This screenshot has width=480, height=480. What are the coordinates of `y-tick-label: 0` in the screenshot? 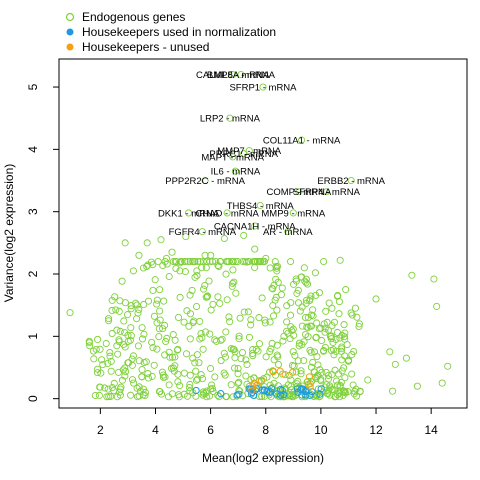 It's located at (33, 398).